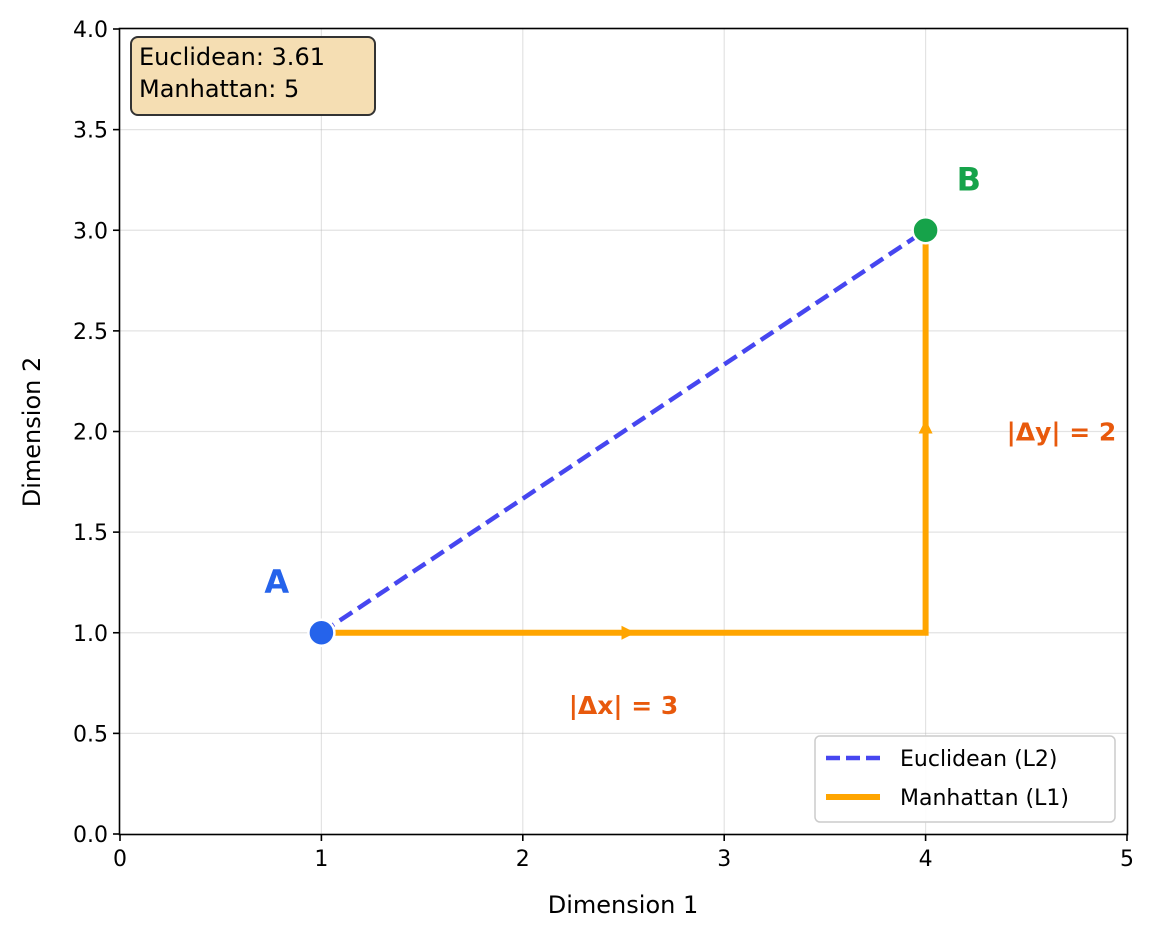 This screenshot has height=938, width=1155. What do you see at coordinates (276, 582) in the screenshot?
I see `point-a-label: A` at bounding box center [276, 582].